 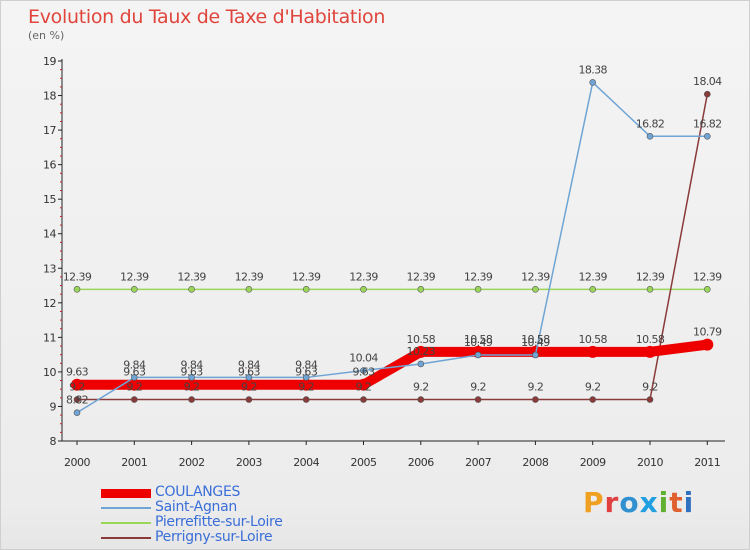 What do you see at coordinates (649, 502) in the screenshot?
I see `logo-letter: x` at bounding box center [649, 502].